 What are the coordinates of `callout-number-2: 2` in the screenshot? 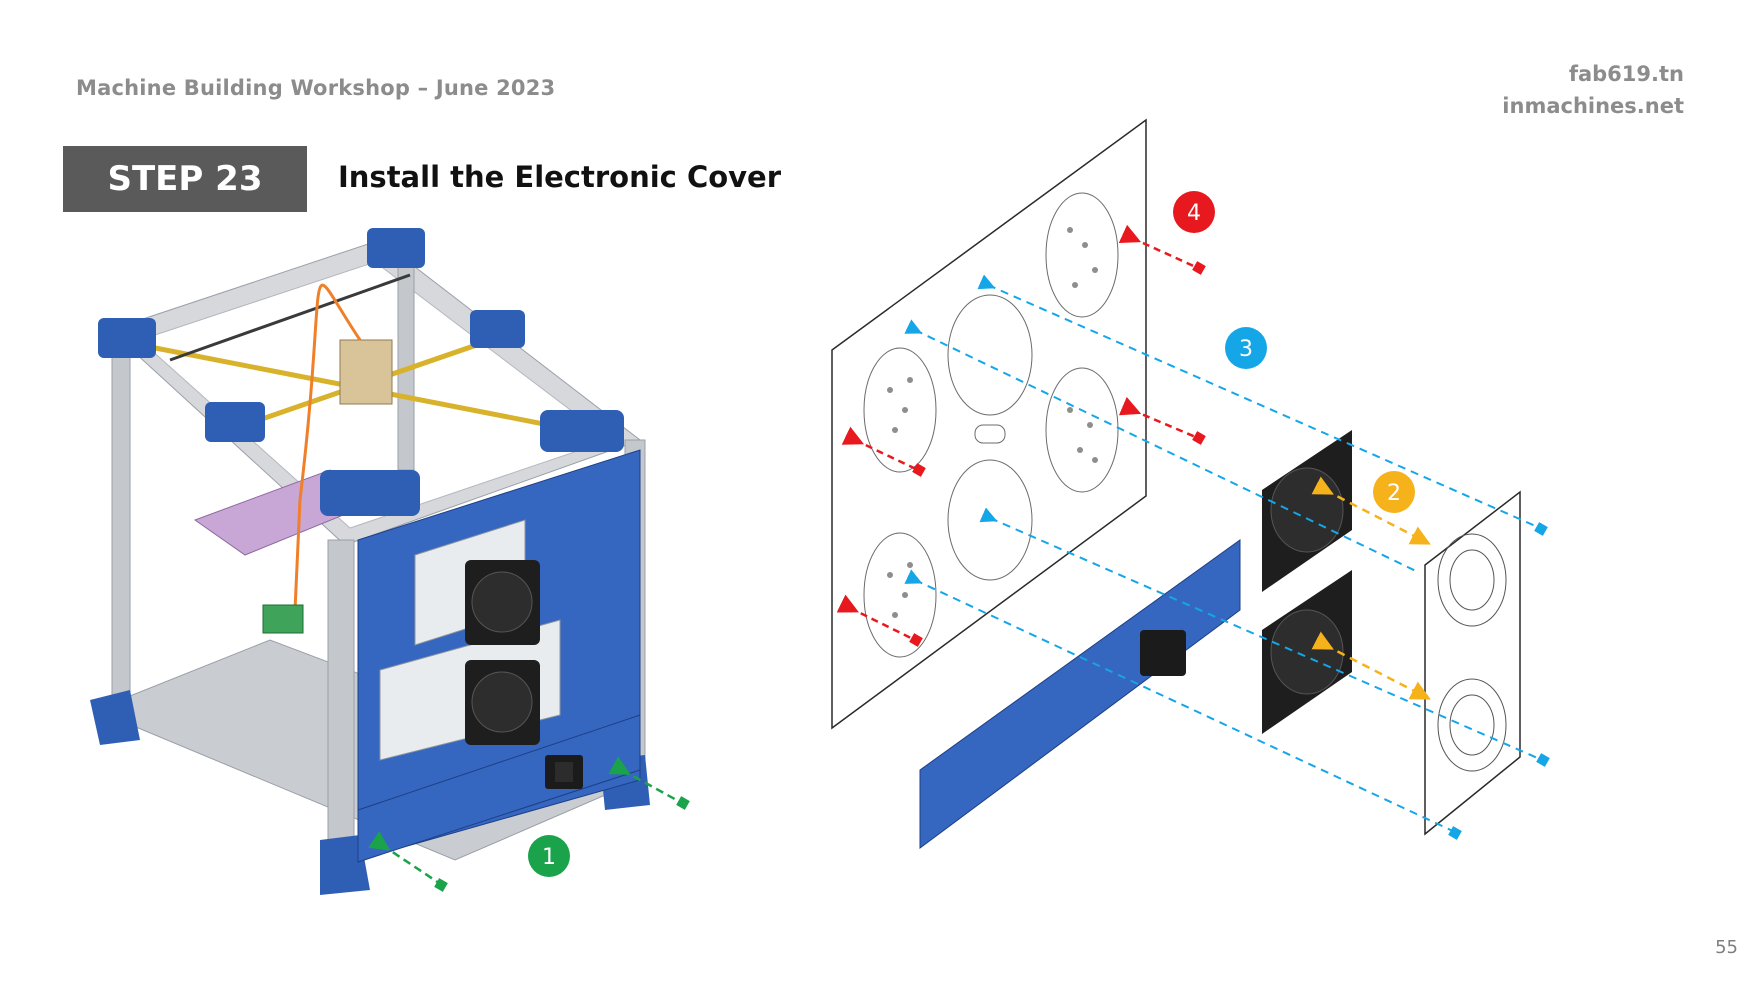 It's located at (1394, 493).